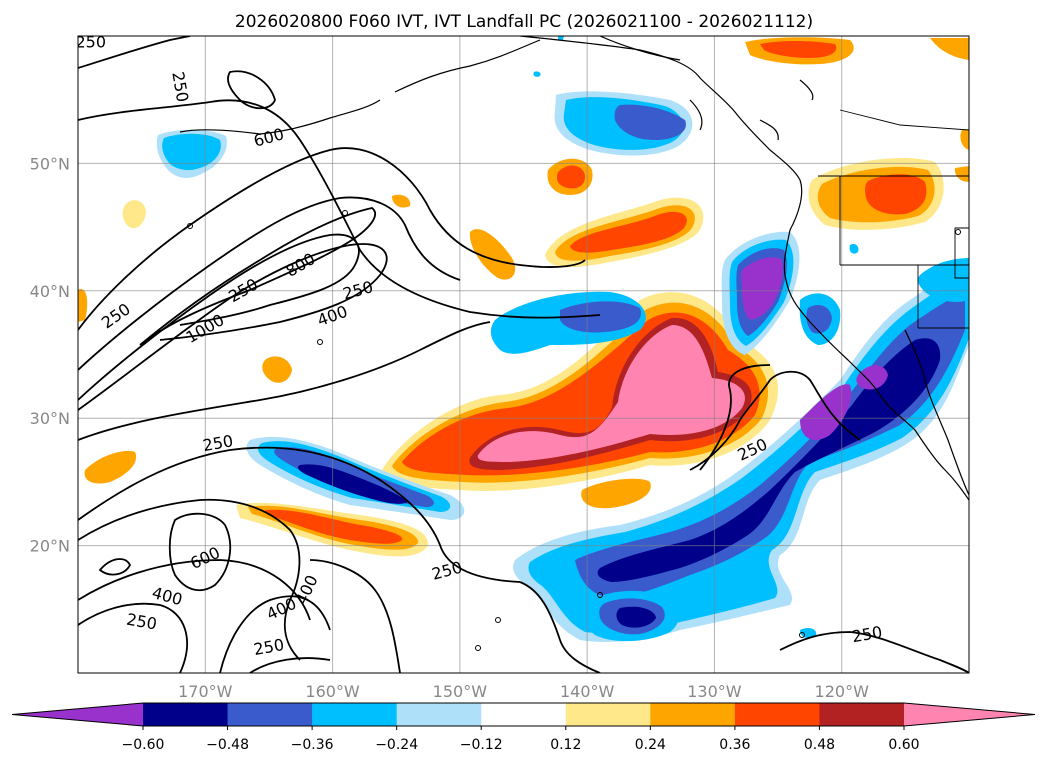 The image size is (1047, 765). I want to click on pc-neg-ca-2-blue, so click(819, 319).